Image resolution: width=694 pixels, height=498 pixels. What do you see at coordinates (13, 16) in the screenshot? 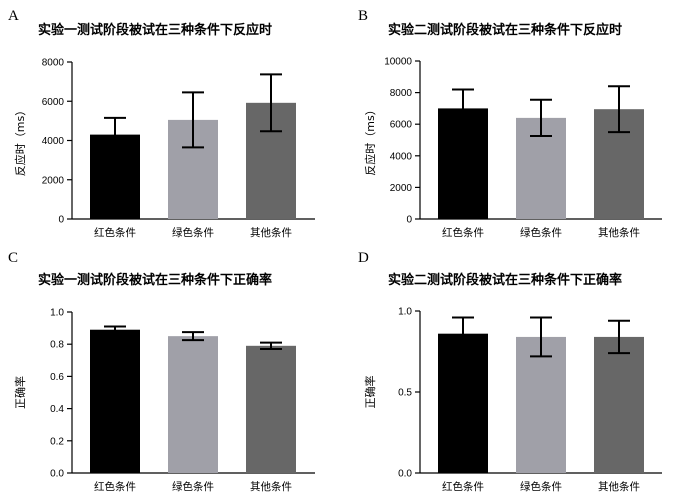
I see `panel-letter: A` at bounding box center [13, 16].